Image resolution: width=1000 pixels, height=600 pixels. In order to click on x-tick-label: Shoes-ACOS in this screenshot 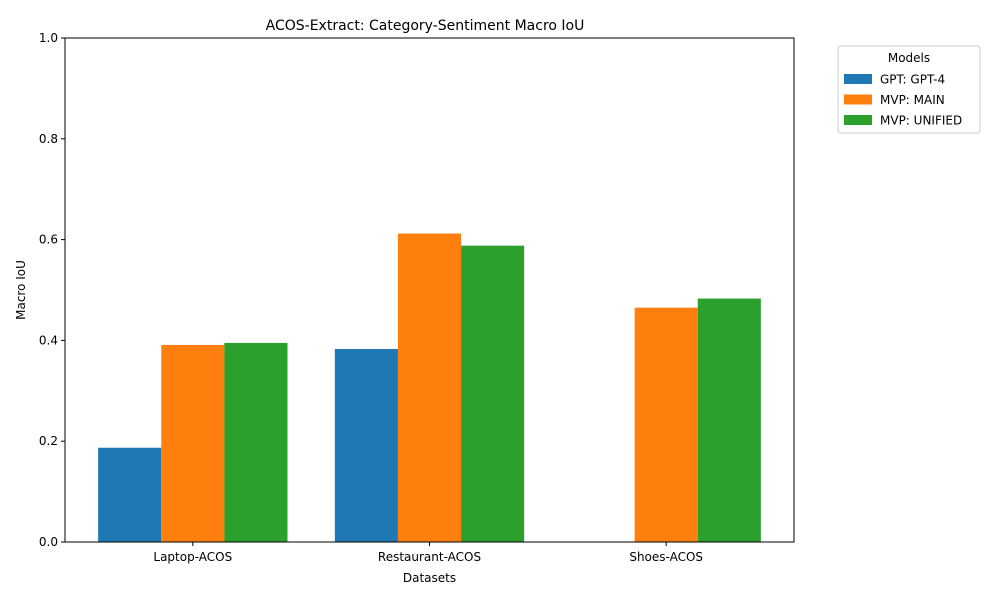, I will do `click(666, 557)`.